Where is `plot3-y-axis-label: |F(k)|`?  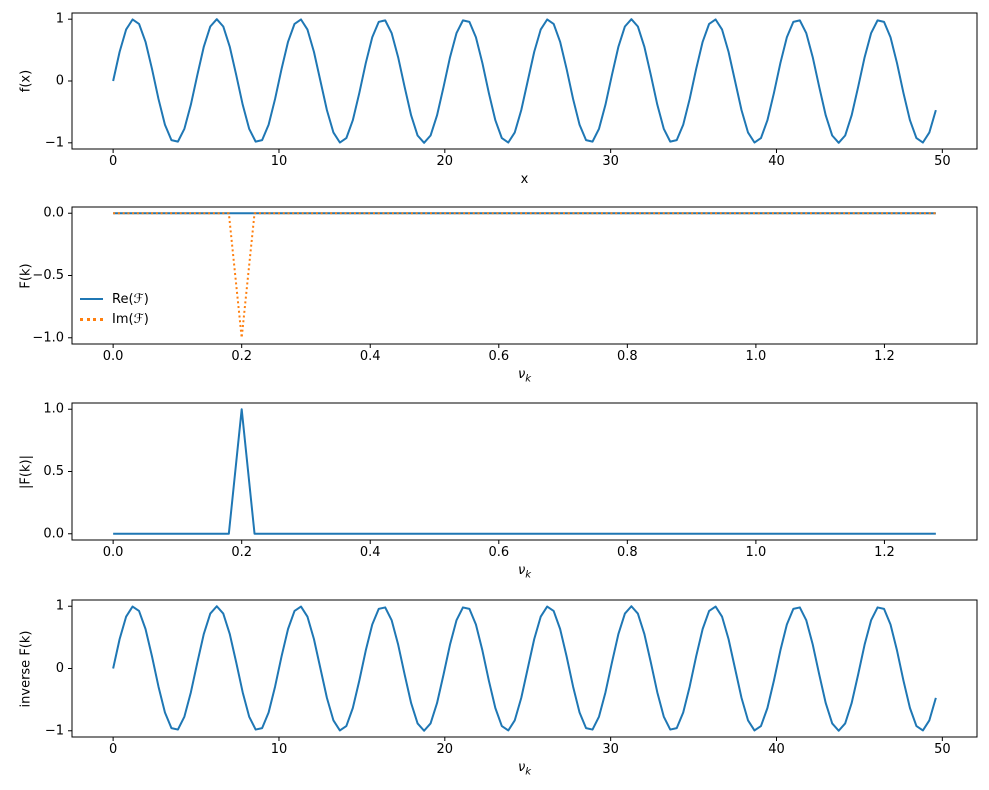 plot3-y-axis-label: |F(k)| is located at coordinates (26, 471).